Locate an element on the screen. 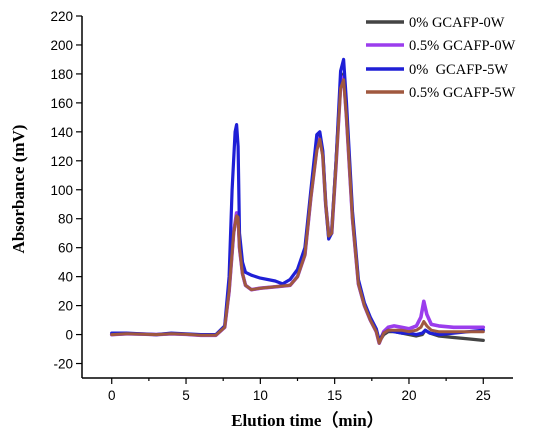 The image size is (550, 435). x-axis-title: Elution time（min） is located at coordinates (307, 420).